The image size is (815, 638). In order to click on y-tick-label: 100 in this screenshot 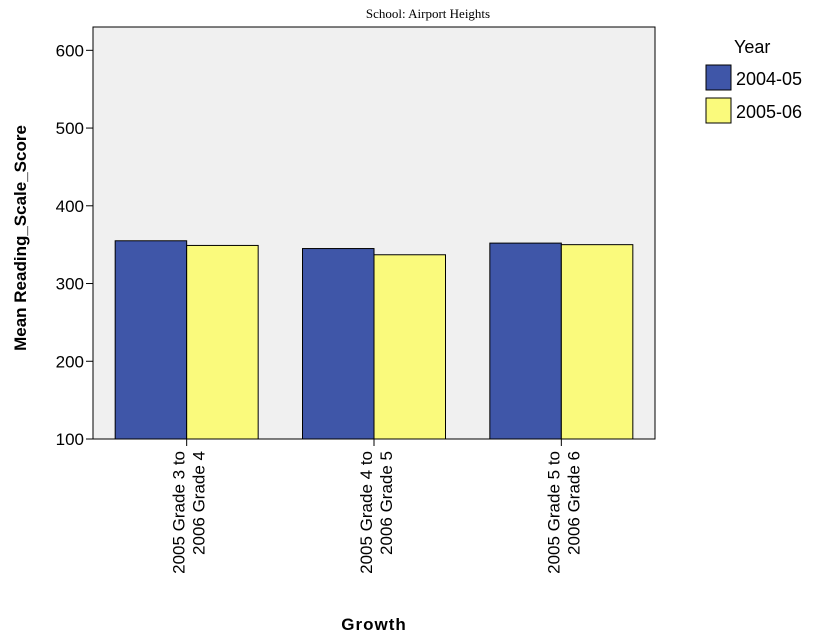, I will do `click(70, 439)`.